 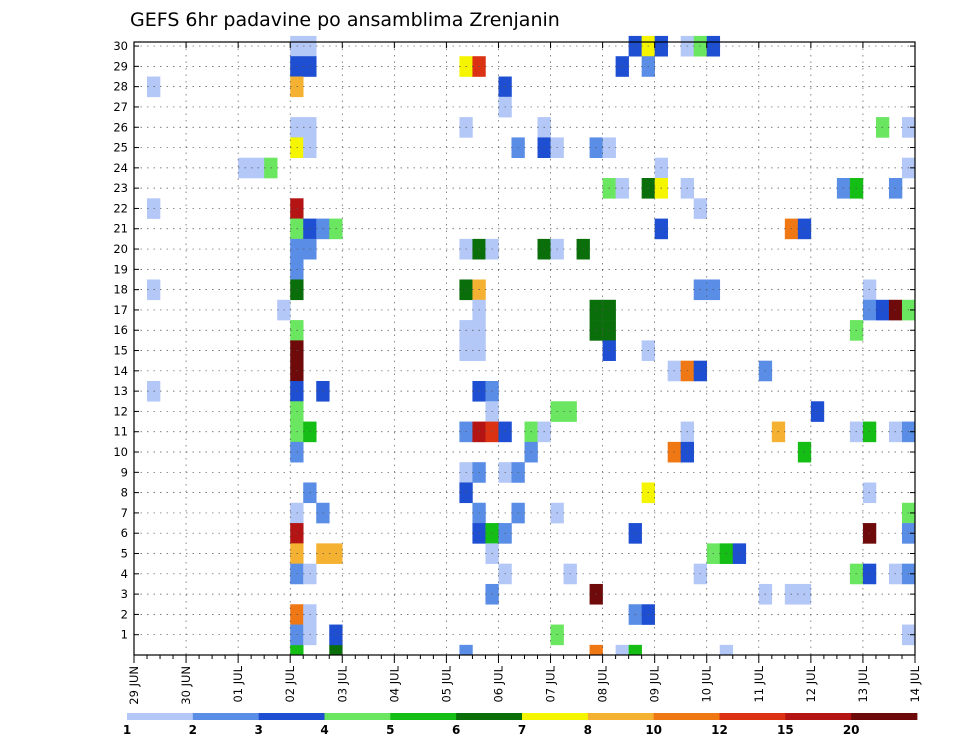 What do you see at coordinates (446, 683) in the screenshot?
I see `x-tick-label: 05 JUL` at bounding box center [446, 683].